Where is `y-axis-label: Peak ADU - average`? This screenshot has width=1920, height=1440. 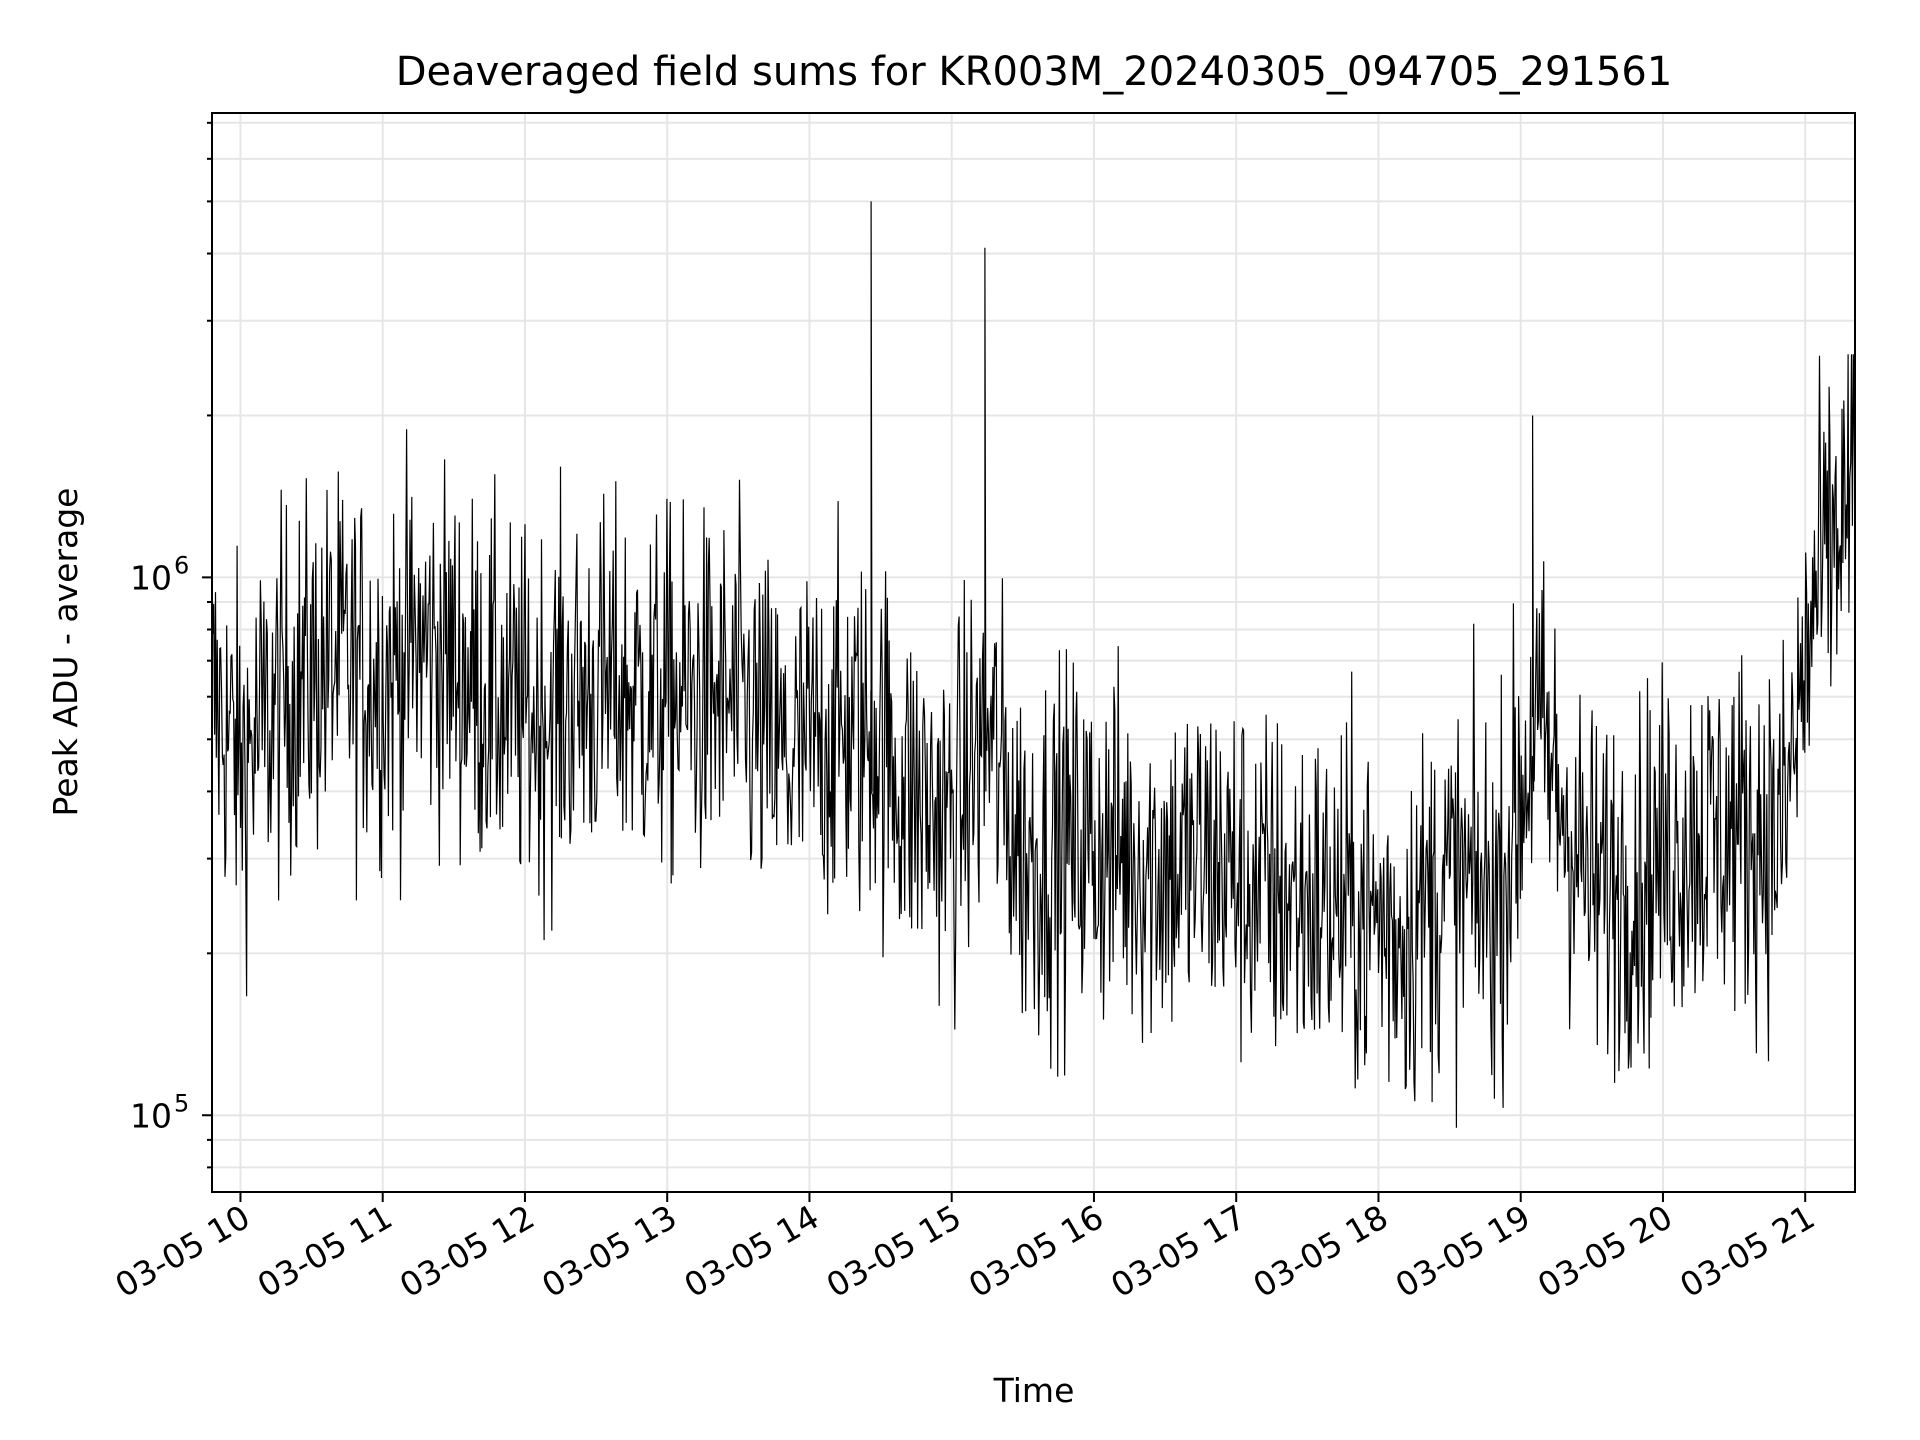 y-axis-label: Peak ADU - average is located at coordinates (65, 652).